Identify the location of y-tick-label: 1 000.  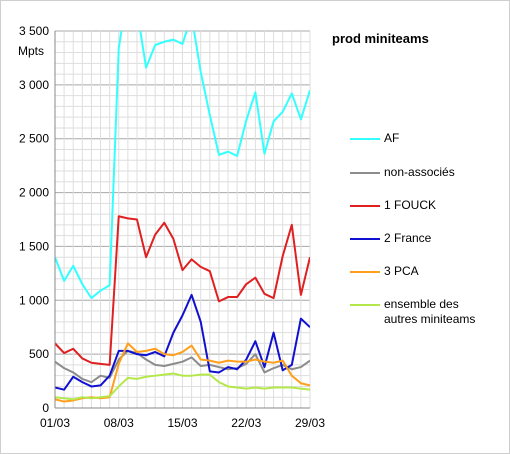
(34, 300).